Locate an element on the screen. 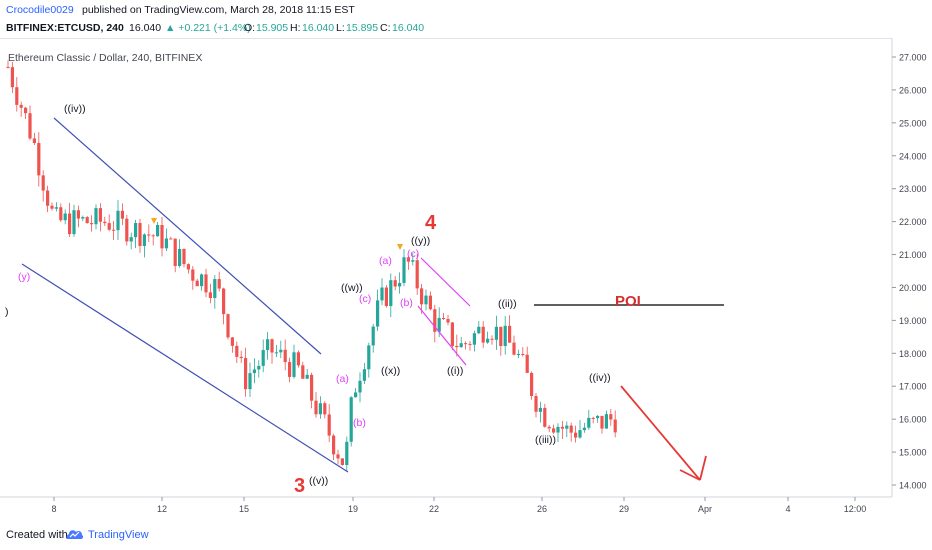  time-tick-label: Apr is located at coordinates (705, 509).